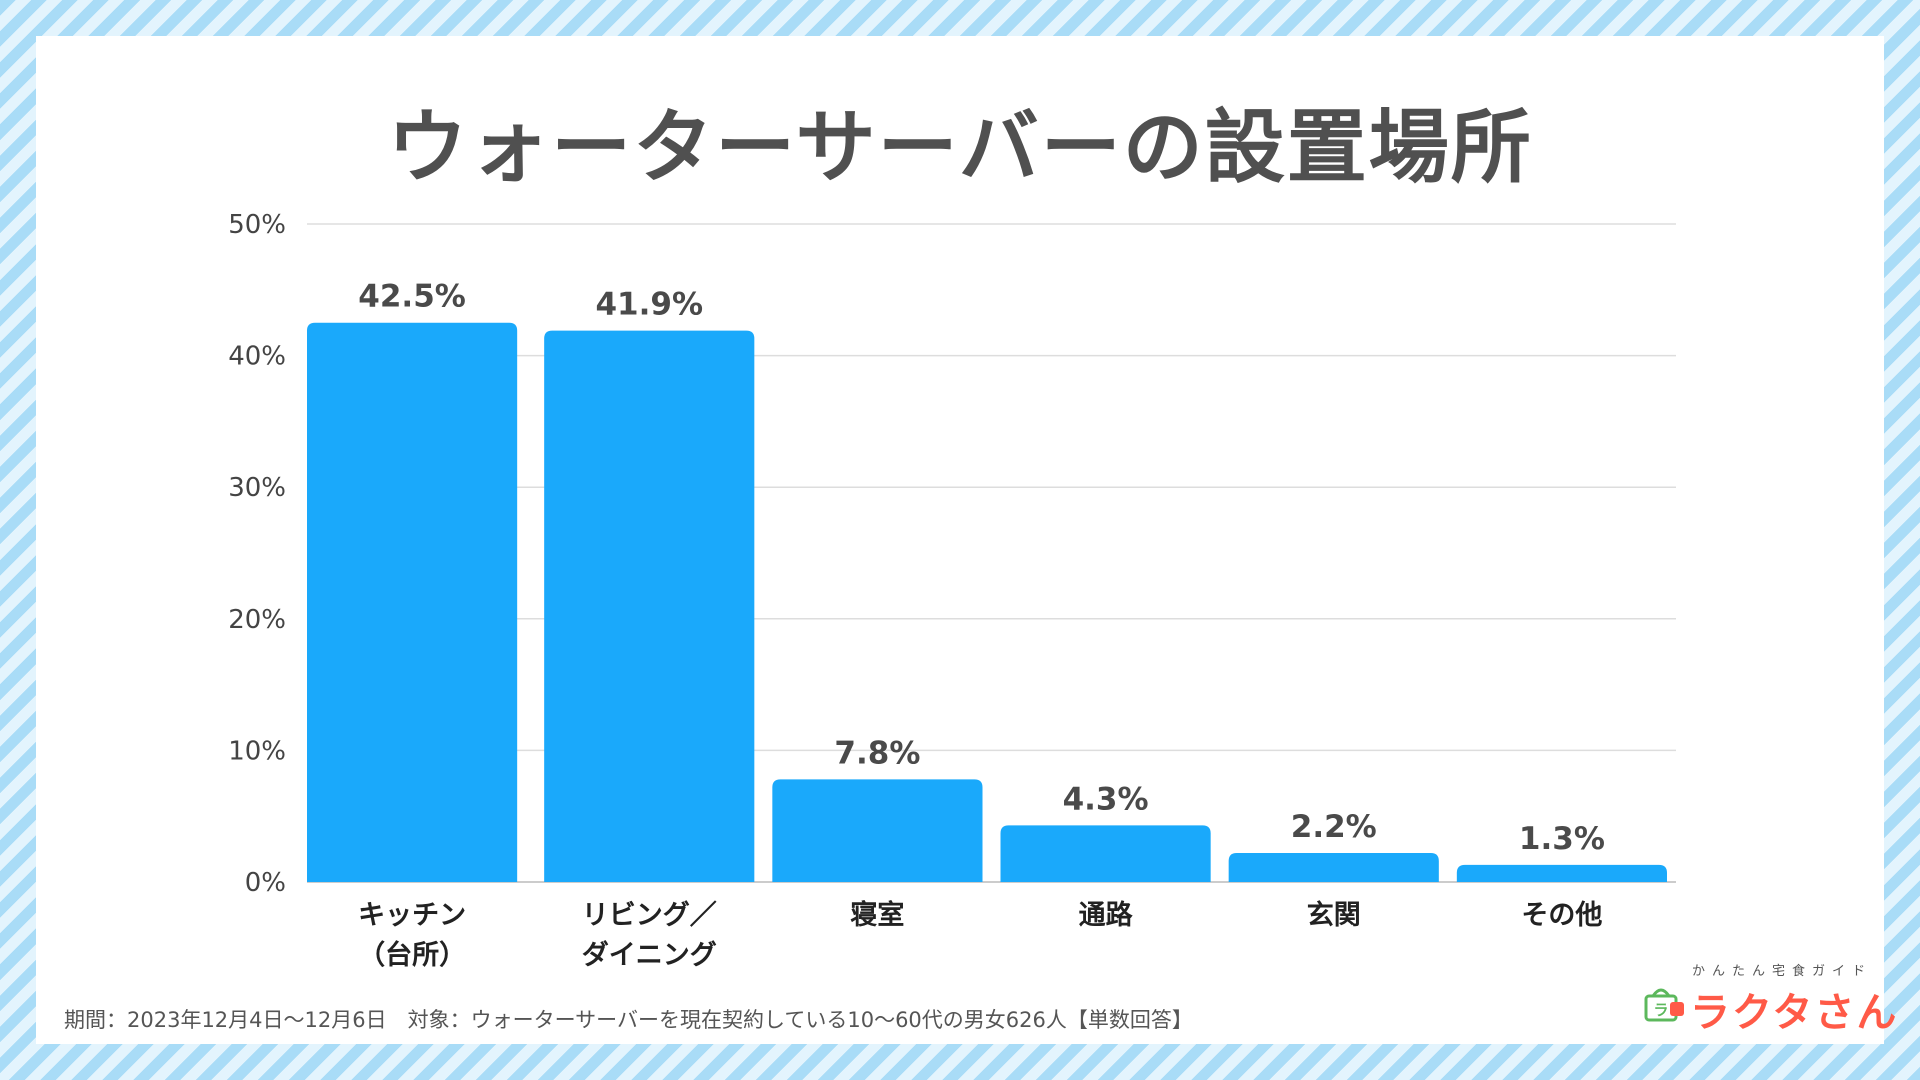  What do you see at coordinates (1782, 971) in the screenshot?
I see `logo-tagline: かんたん宅食ガイド` at bounding box center [1782, 971].